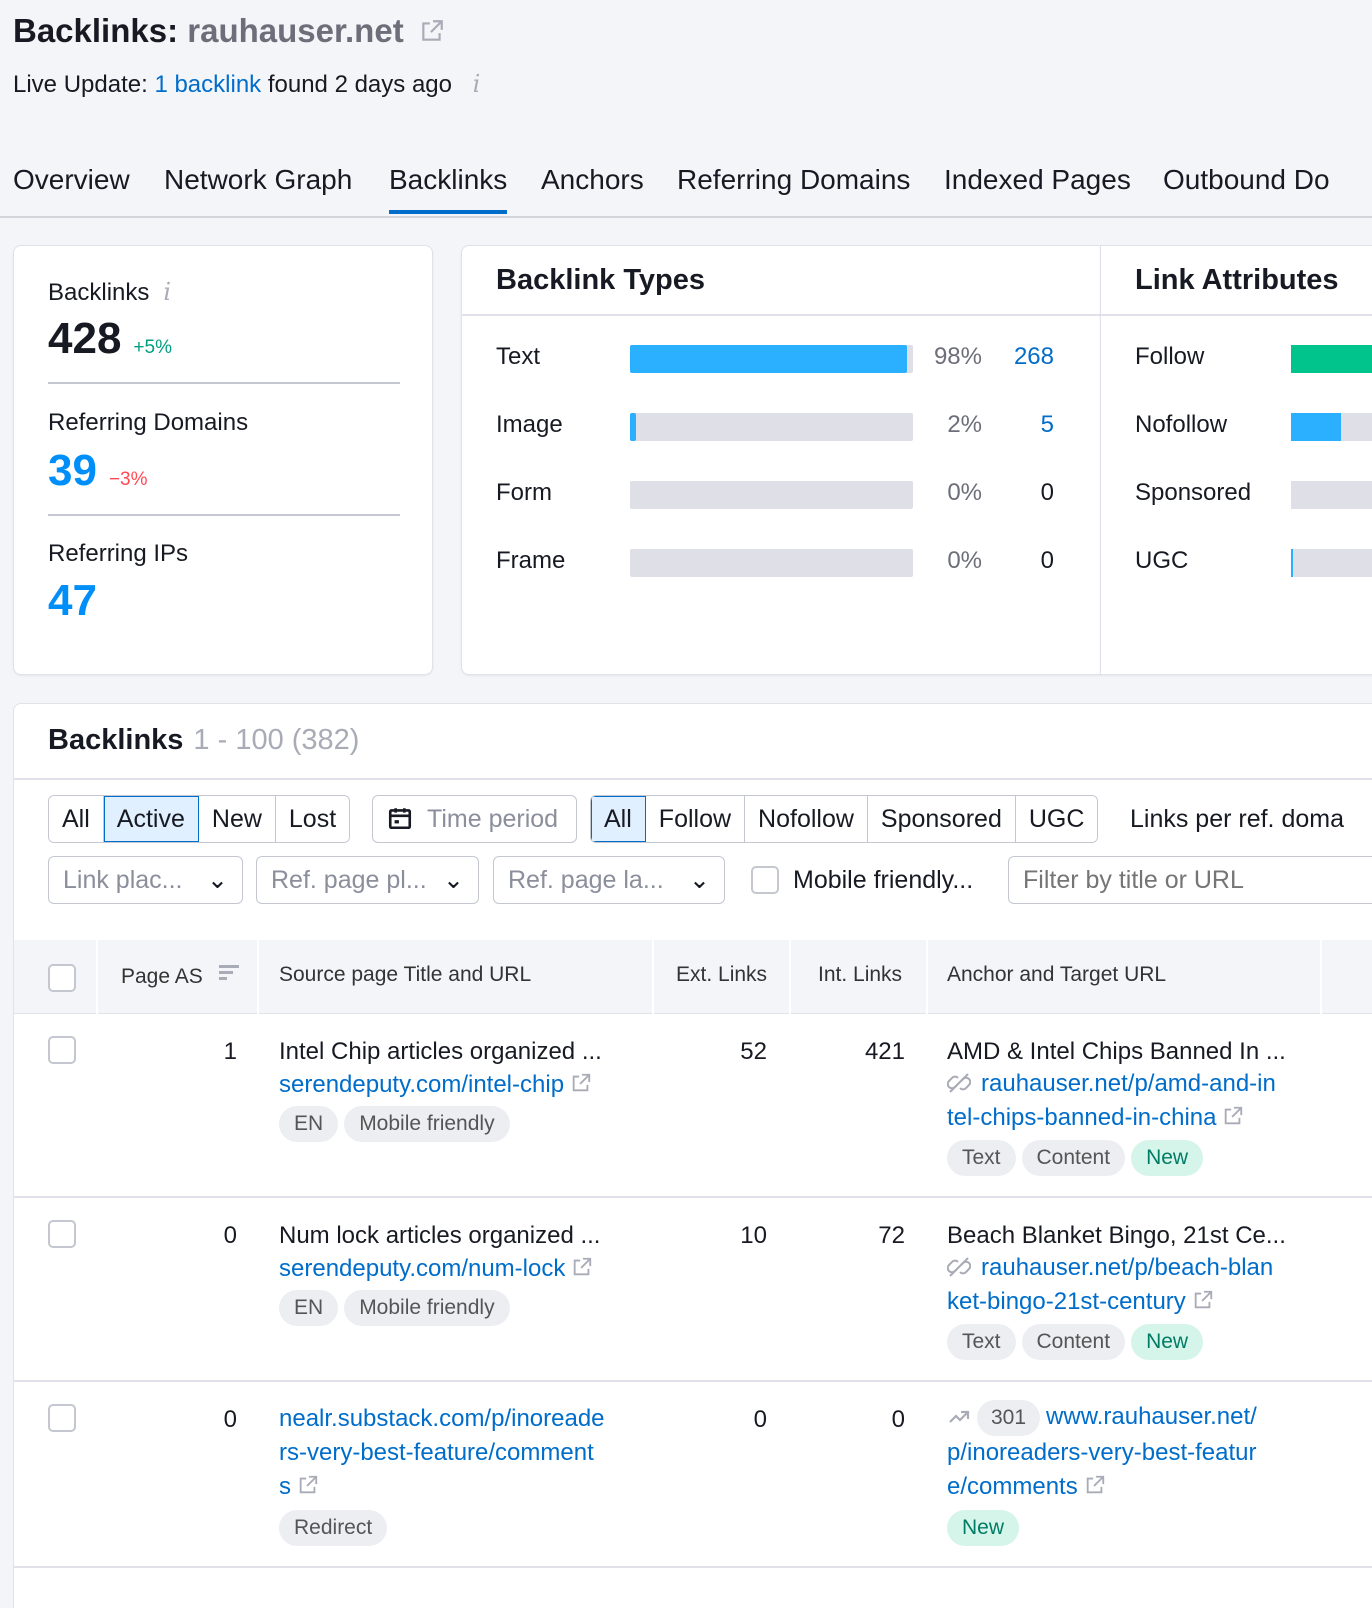 The image size is (1372, 1608). Describe the element at coordinates (208, 84) in the screenshot. I see `live-update-link: 1 backlink` at that location.